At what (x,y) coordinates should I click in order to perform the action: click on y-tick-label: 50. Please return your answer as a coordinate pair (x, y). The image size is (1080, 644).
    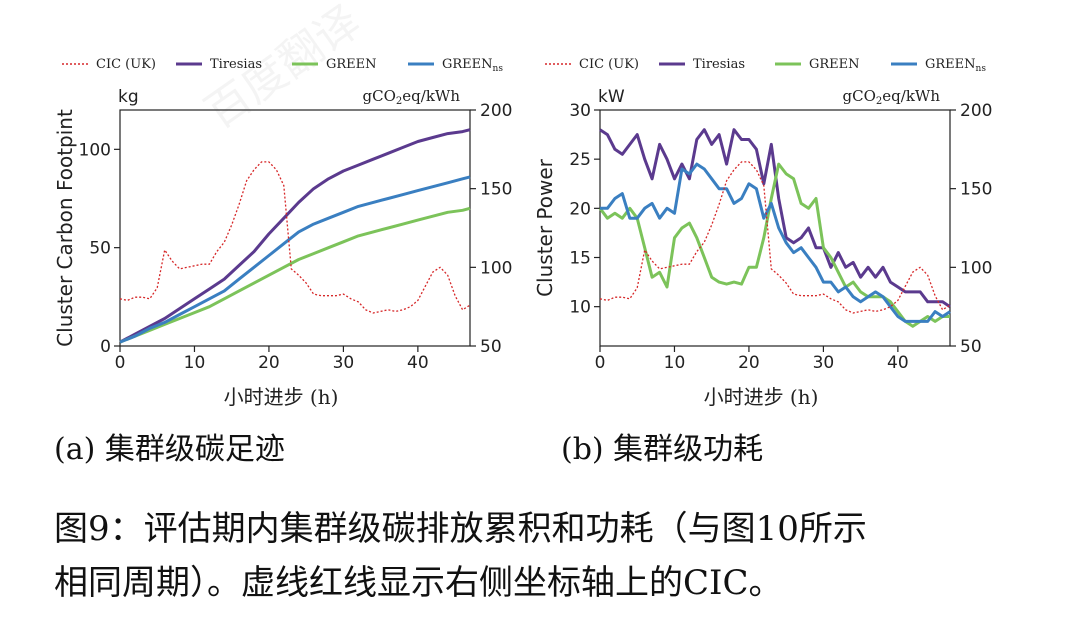
    Looking at the image, I should click on (100, 249).